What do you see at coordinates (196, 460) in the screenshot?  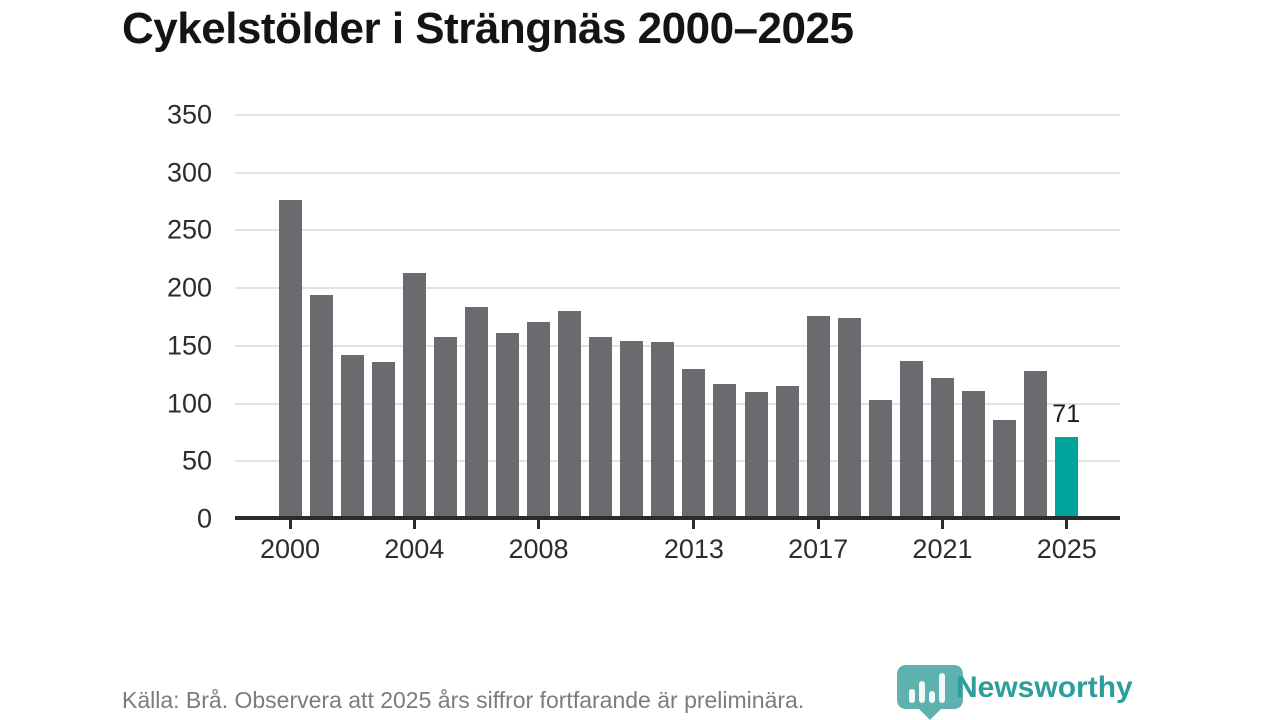 I see `y-tick-label-50: 50` at bounding box center [196, 460].